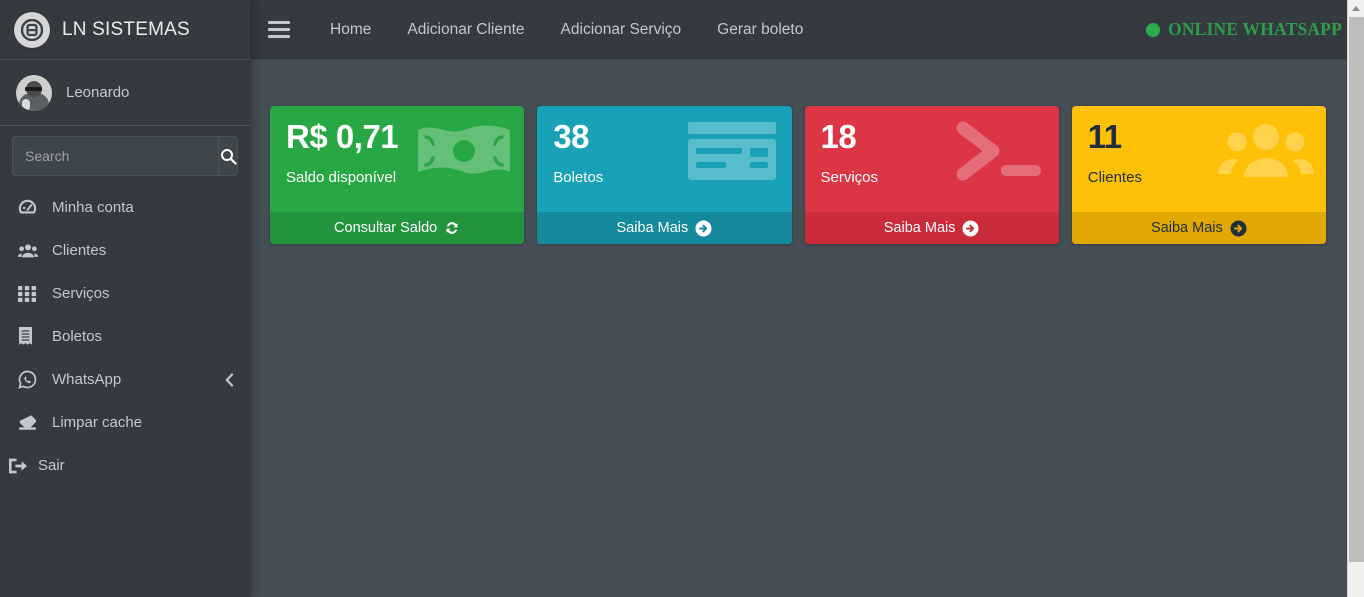 This screenshot has width=1364, height=597. I want to click on user-panel: Leonardo, so click(125, 93).